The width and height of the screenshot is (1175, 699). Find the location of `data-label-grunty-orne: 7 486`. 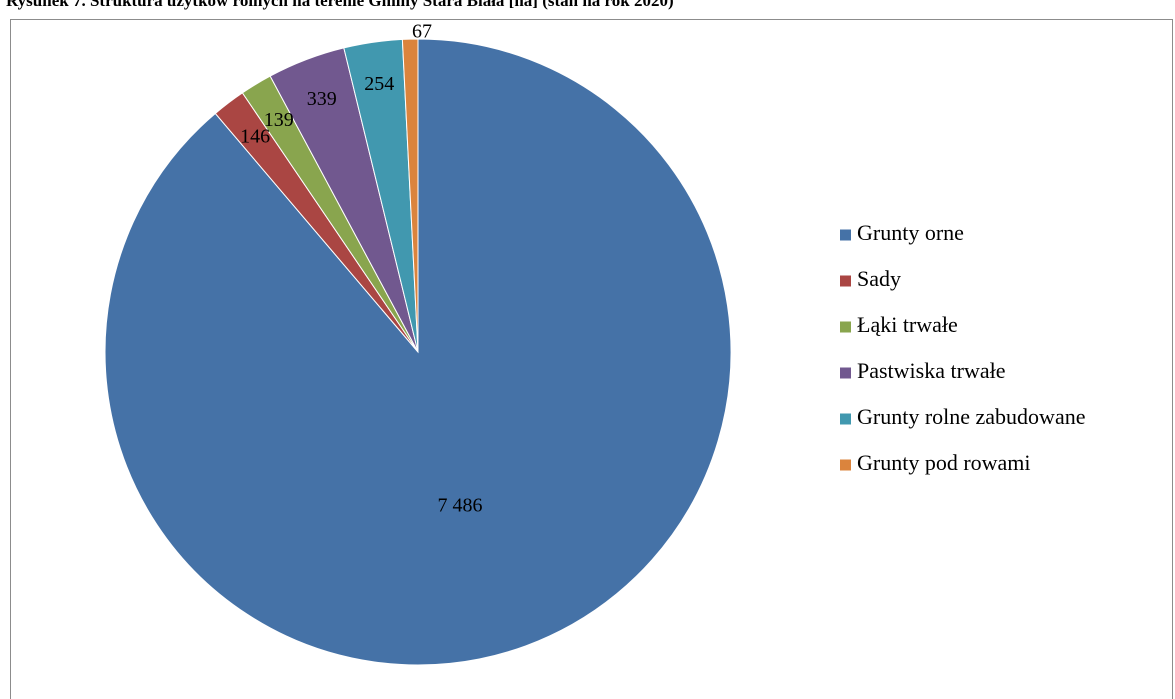

data-label-grunty-orne: 7 486 is located at coordinates (460, 506).